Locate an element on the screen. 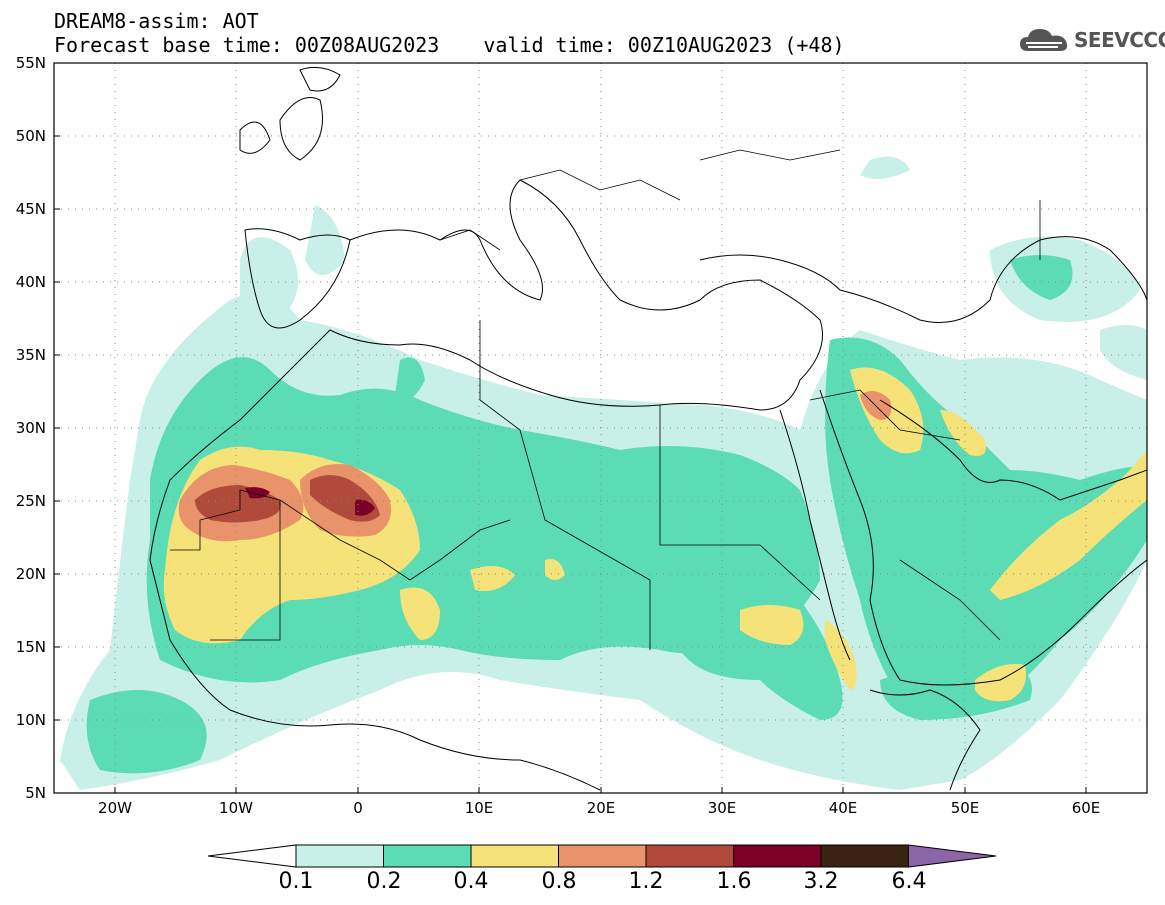 The height and width of the screenshot is (905, 1165). logo-text: SEEVCCC is located at coordinates (1119, 40).